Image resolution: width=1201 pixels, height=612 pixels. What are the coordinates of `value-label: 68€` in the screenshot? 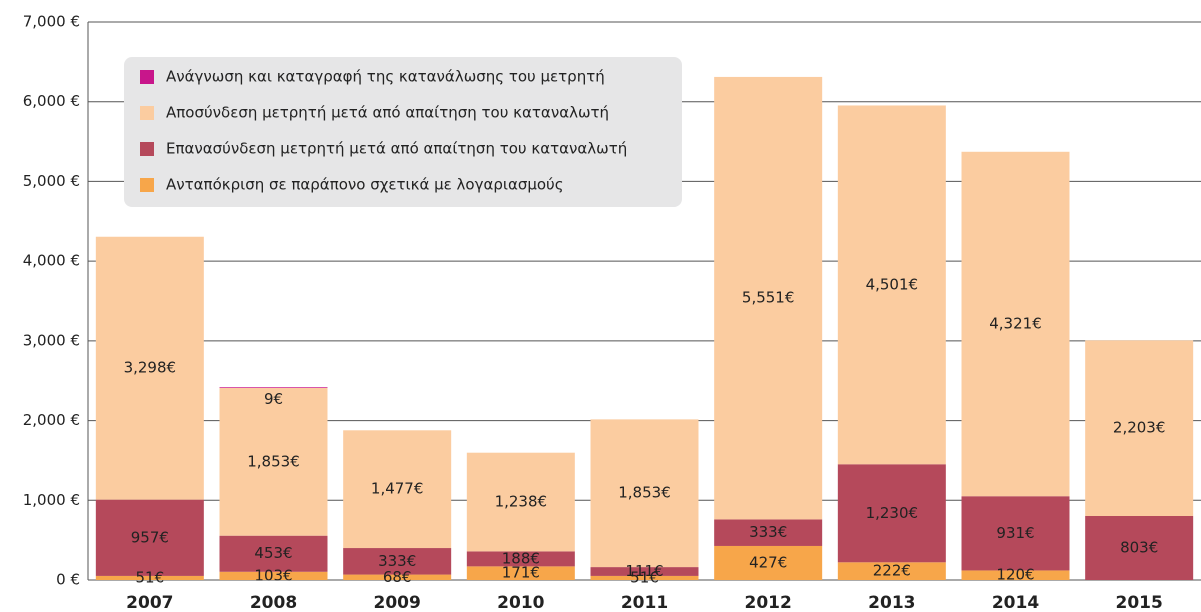 It's located at (397, 577).